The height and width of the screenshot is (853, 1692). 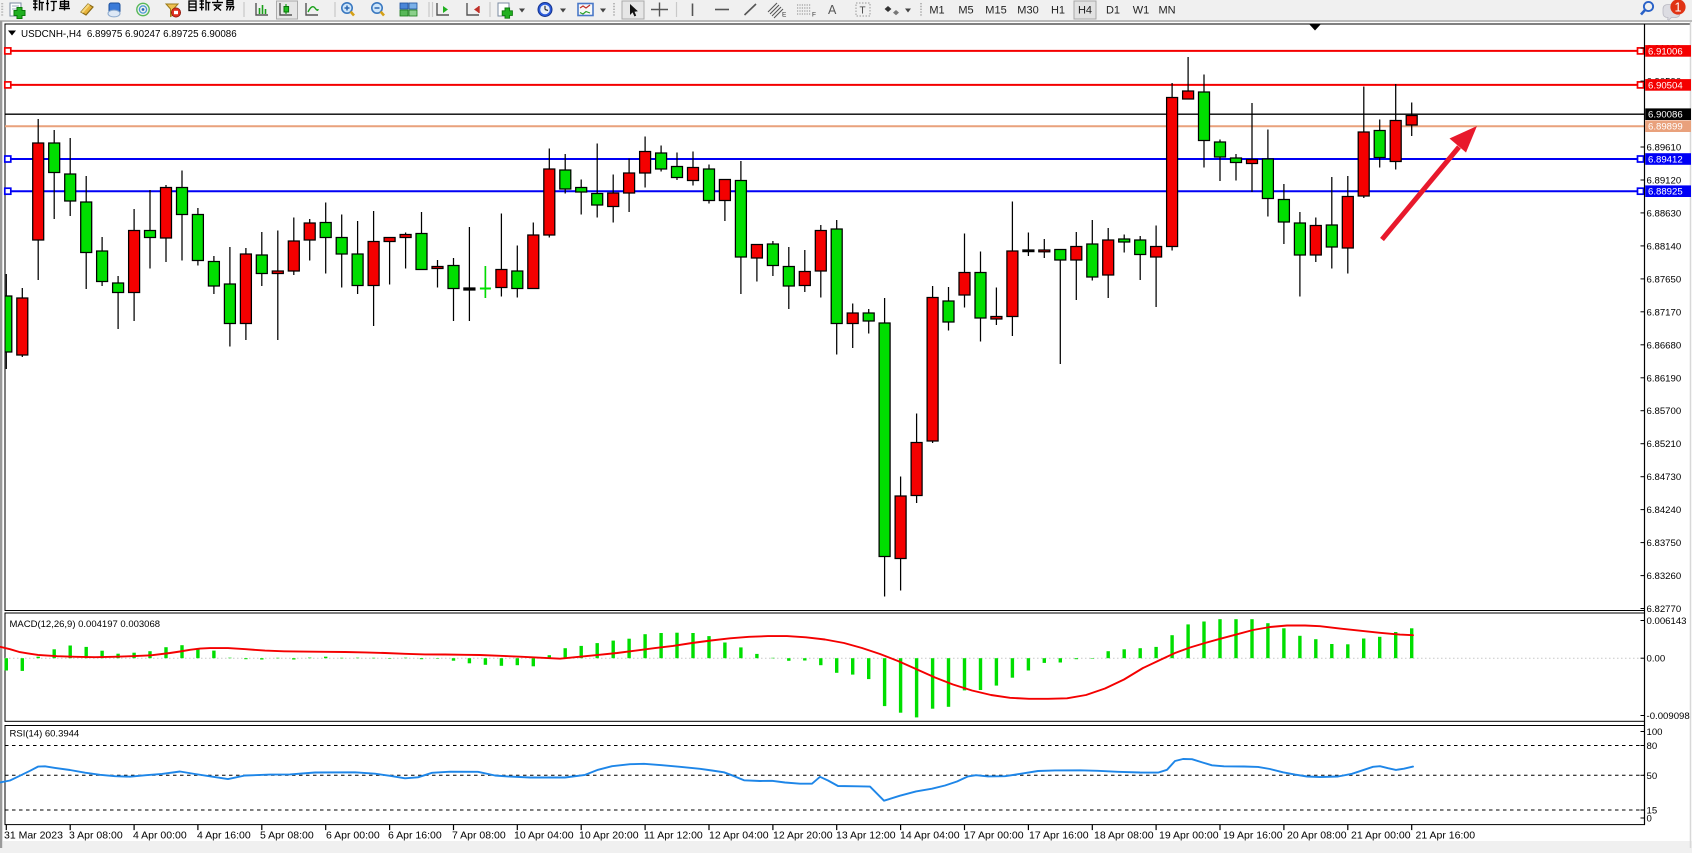 I want to click on svg-text: 6.90086, so click(x=1665, y=115).